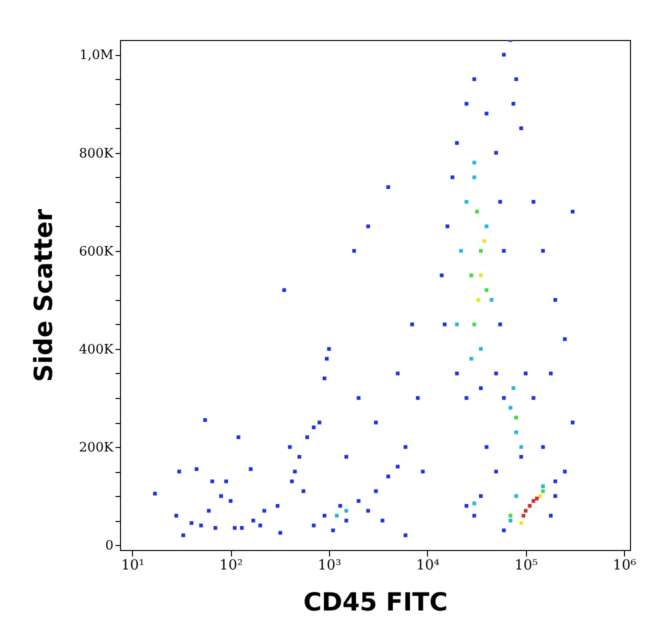 The height and width of the screenshot is (641, 652). I want to click on x-tick-label: 10¹, so click(133, 566).